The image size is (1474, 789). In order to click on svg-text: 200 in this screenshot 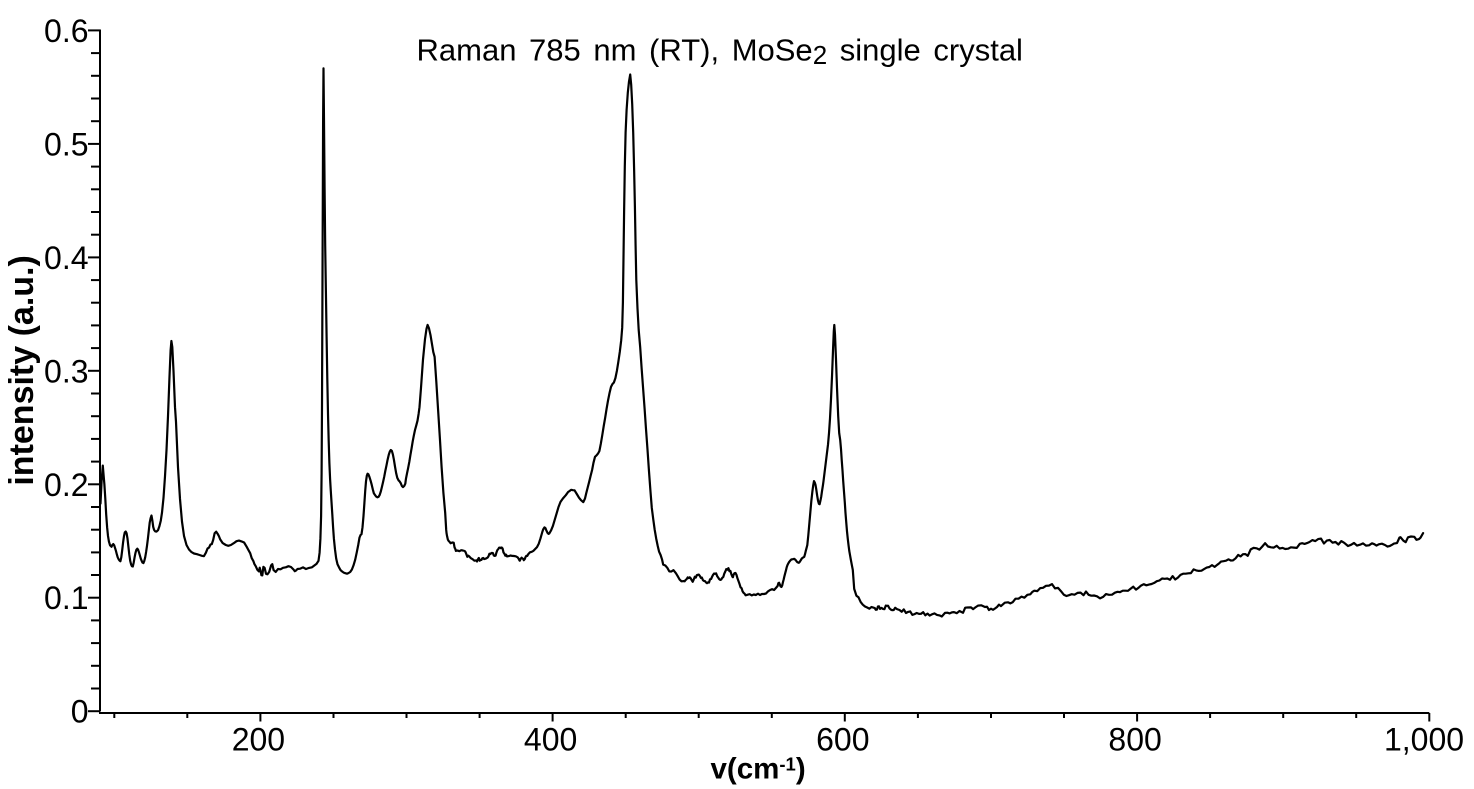, I will do `click(258, 740)`.